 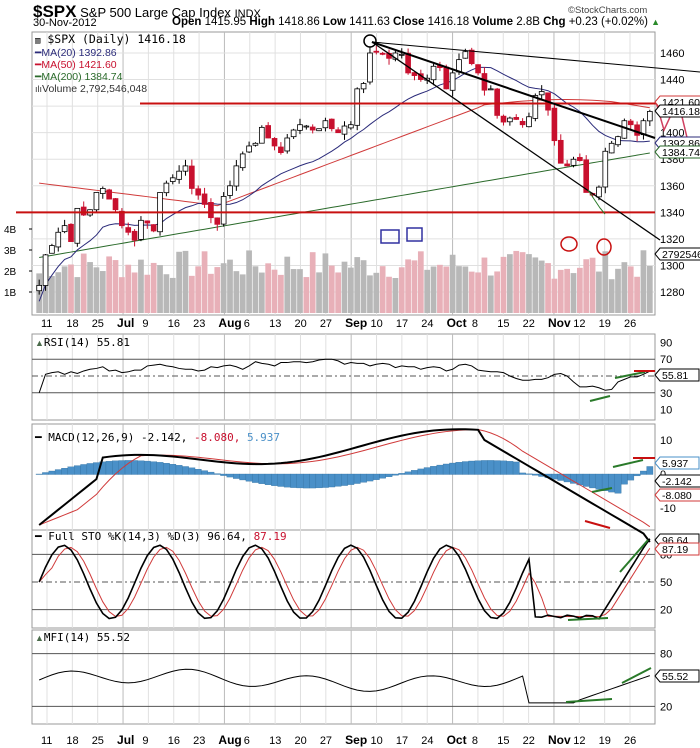 I want to click on chart-date: 30-Nov-2012, so click(x=65, y=23).